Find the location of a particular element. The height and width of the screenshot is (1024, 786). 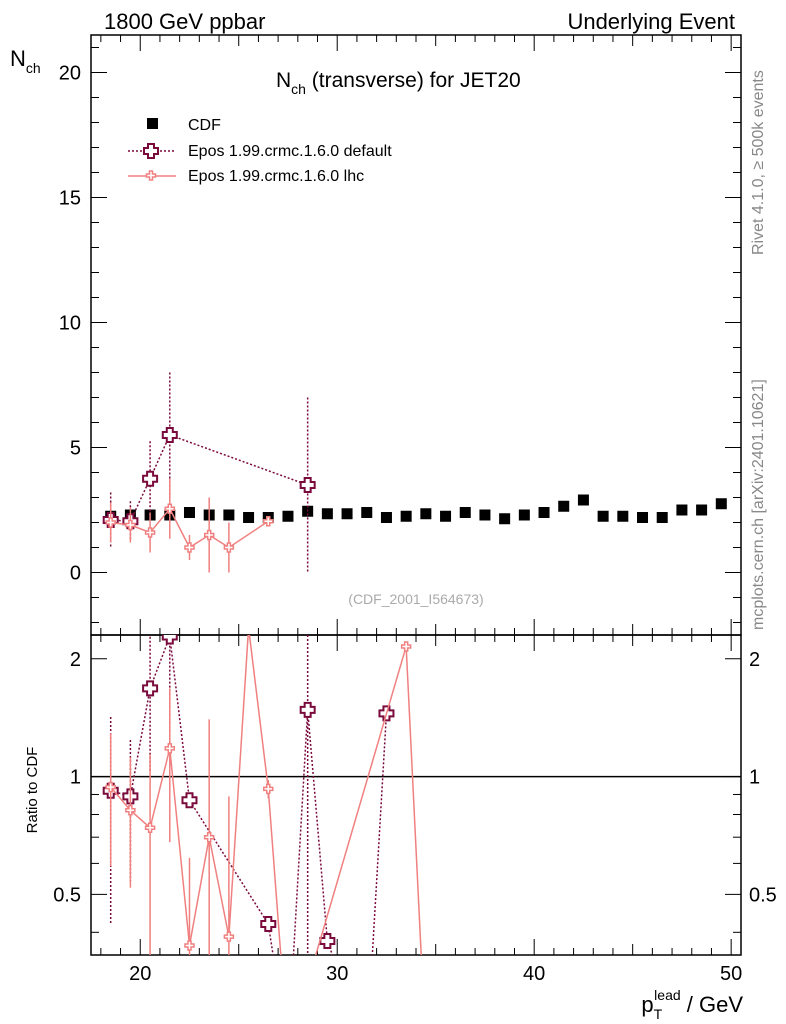

mcplots-label: mcplots.cern.ch [arXiv:2401.10621] is located at coordinates (758, 504).